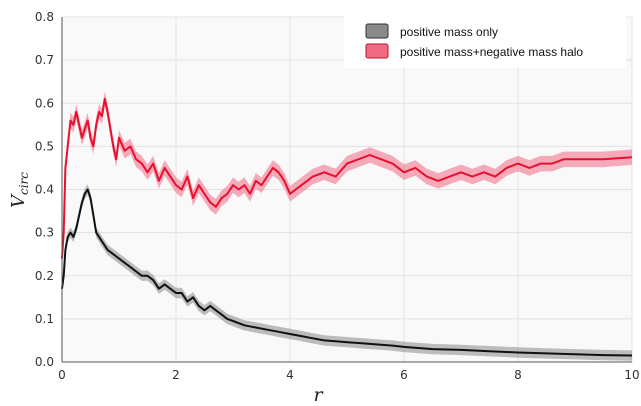 This screenshot has height=406, width=641. What do you see at coordinates (631, 375) in the screenshot?
I see `x-tick-label: 10` at bounding box center [631, 375].